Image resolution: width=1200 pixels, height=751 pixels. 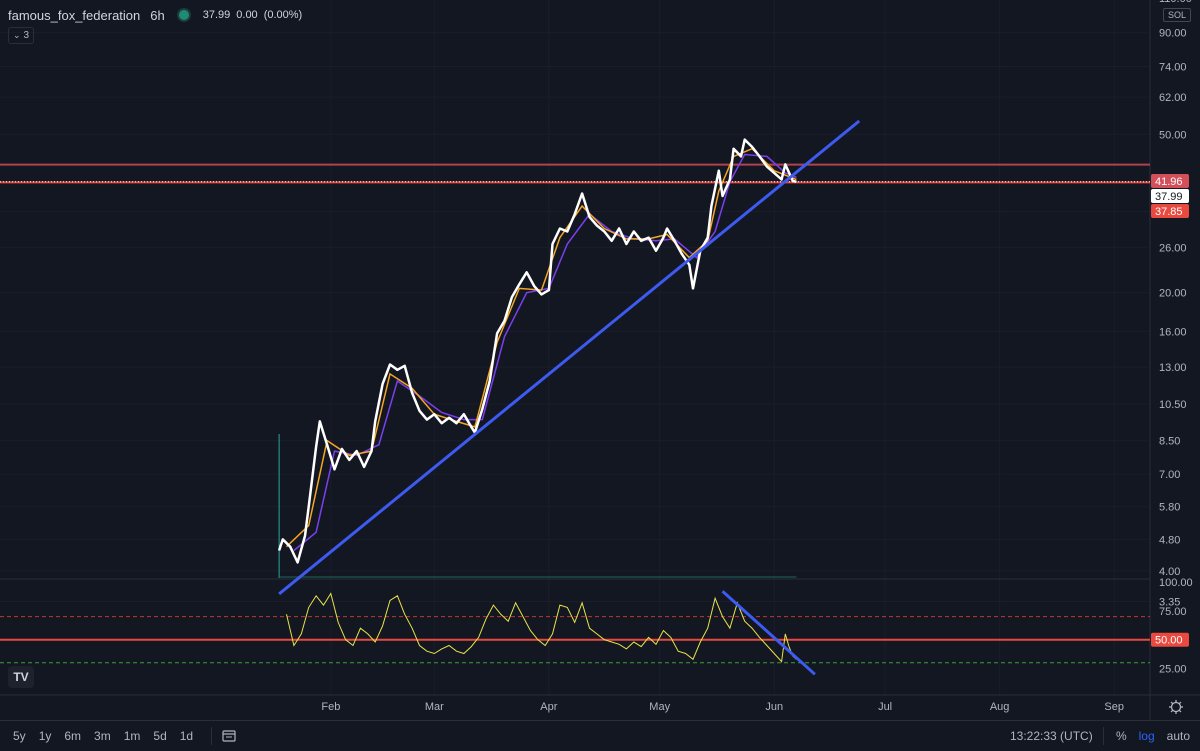 What do you see at coordinates (132, 736) in the screenshot?
I see `range-1m: 1m` at bounding box center [132, 736].